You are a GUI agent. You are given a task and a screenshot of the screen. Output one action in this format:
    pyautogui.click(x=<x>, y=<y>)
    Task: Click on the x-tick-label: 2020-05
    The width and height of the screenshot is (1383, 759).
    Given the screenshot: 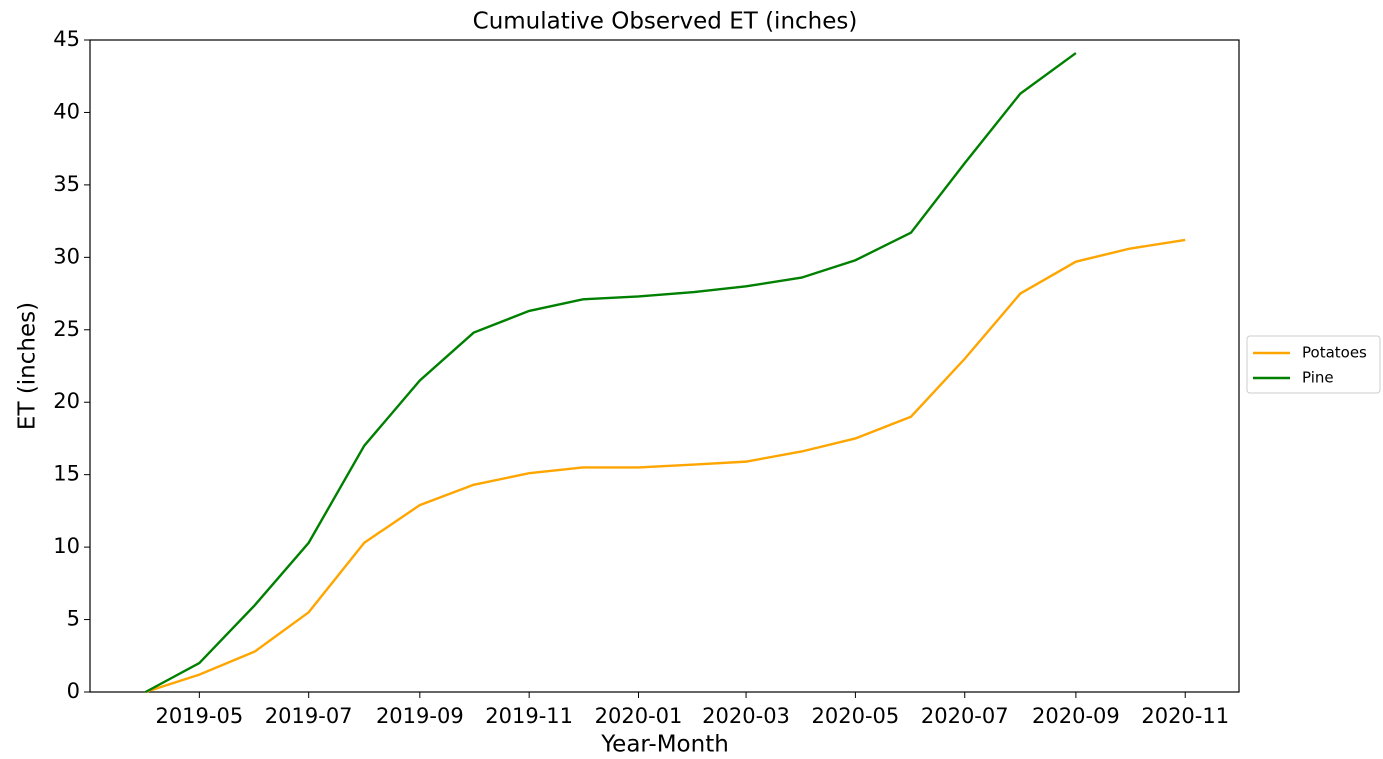 What is the action you would take?
    pyautogui.click(x=856, y=716)
    